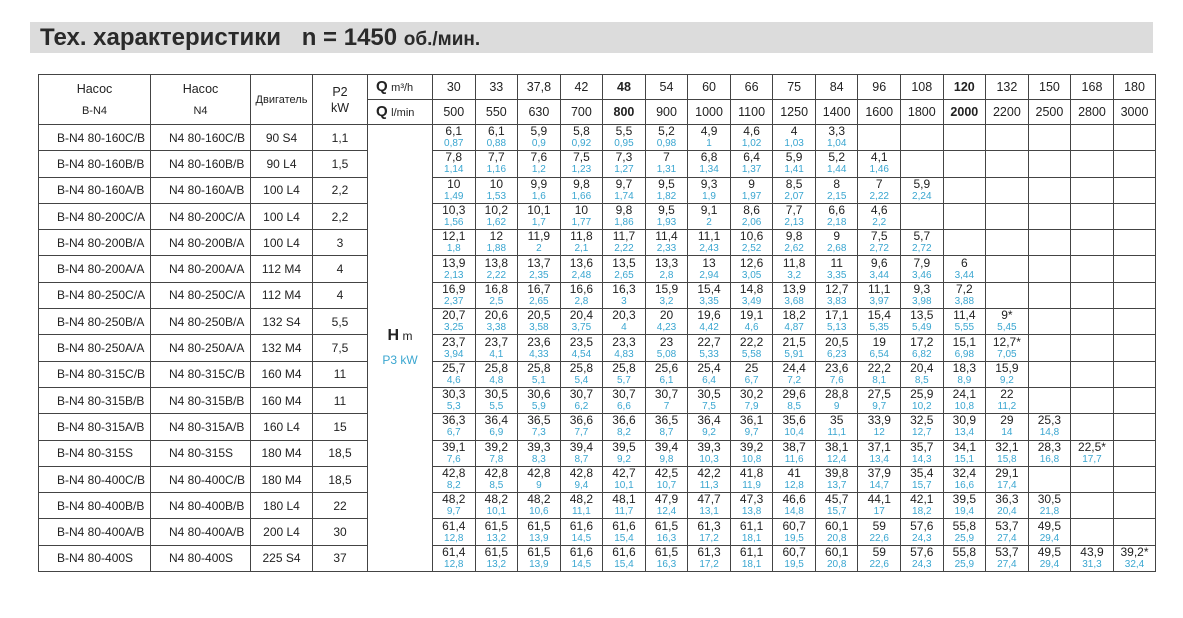 Image resolution: width=1183 pixels, height=618 pixels. What do you see at coordinates (624, 427) in the screenshot?
I see `performance-cell: 36,6 8,2` at bounding box center [624, 427].